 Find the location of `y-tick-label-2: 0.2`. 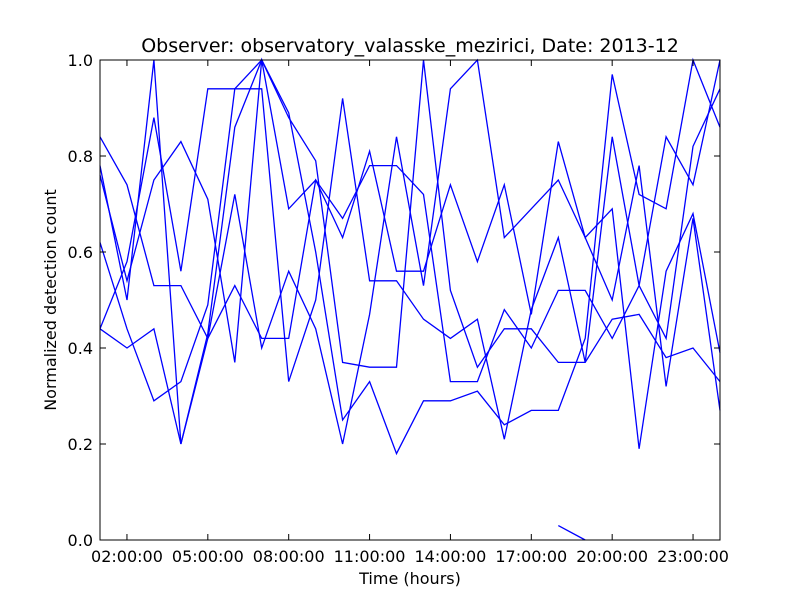

y-tick-label-2: 0.2 is located at coordinates (80, 444).